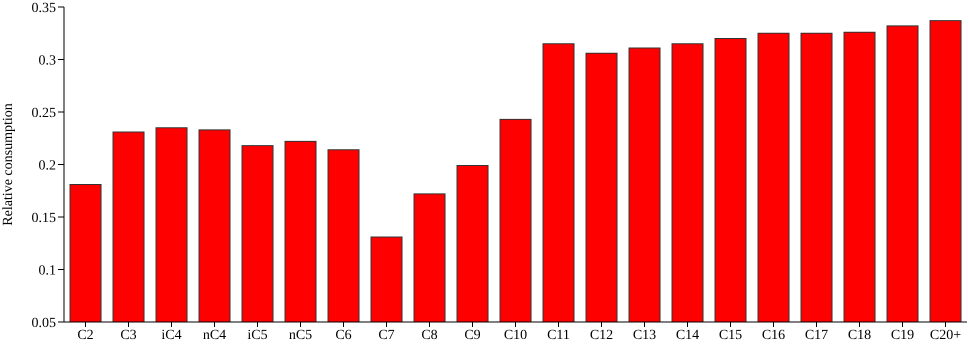 The image size is (969, 348). What do you see at coordinates (386, 335) in the screenshot?
I see `x-tick-label: C7` at bounding box center [386, 335].